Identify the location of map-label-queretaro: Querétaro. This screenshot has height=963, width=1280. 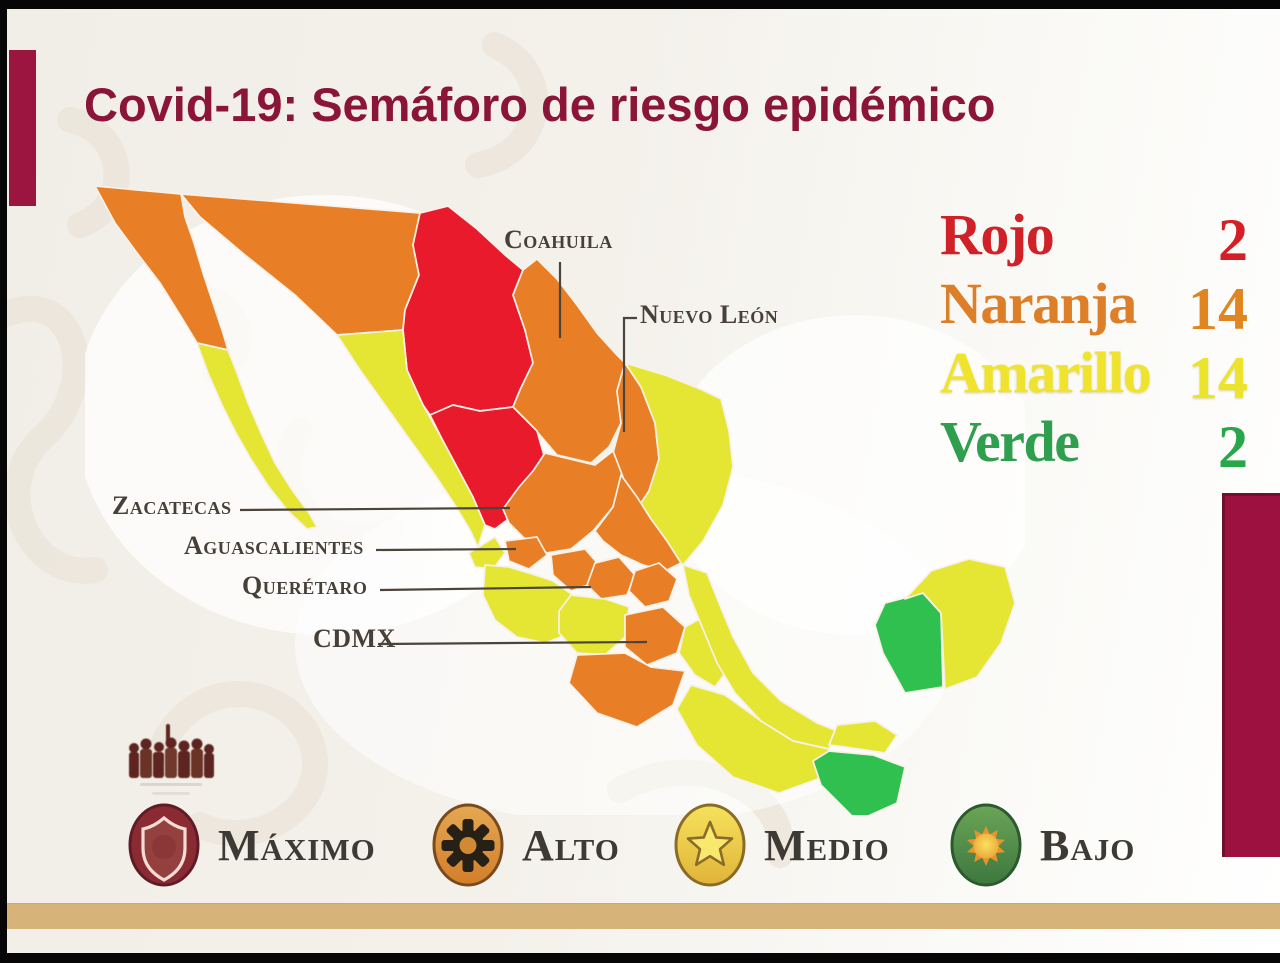
(305, 585).